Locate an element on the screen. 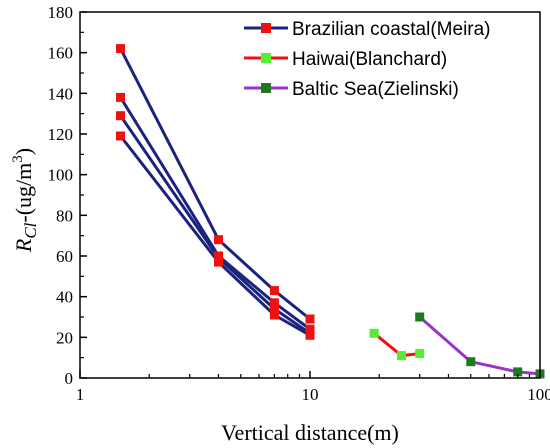 The width and height of the screenshot is (550, 448). legend-item-haiwai: Haiwai(Blanchard) is located at coordinates (345, 59).